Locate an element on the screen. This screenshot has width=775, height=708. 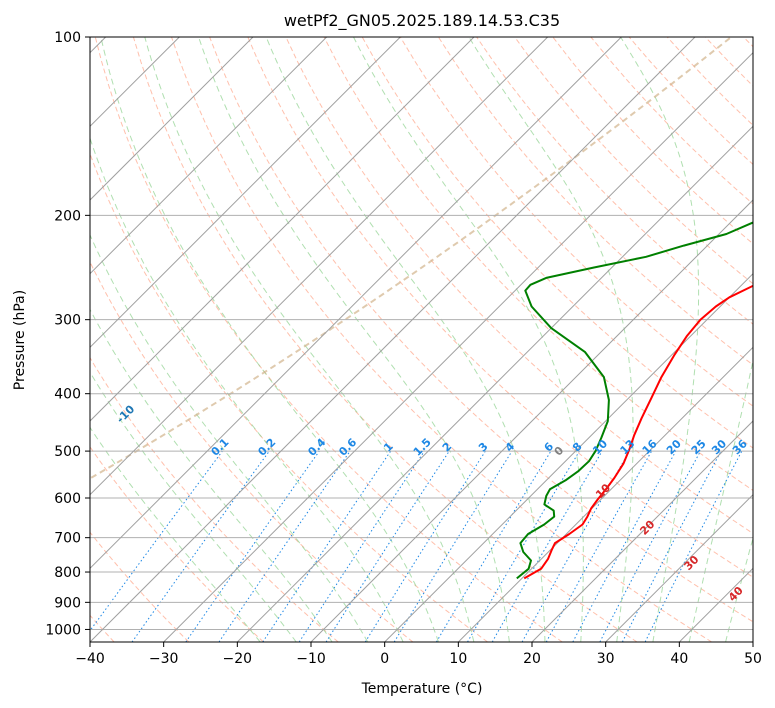
x-axis-label: Temperature (°C) is located at coordinates (422, 689).